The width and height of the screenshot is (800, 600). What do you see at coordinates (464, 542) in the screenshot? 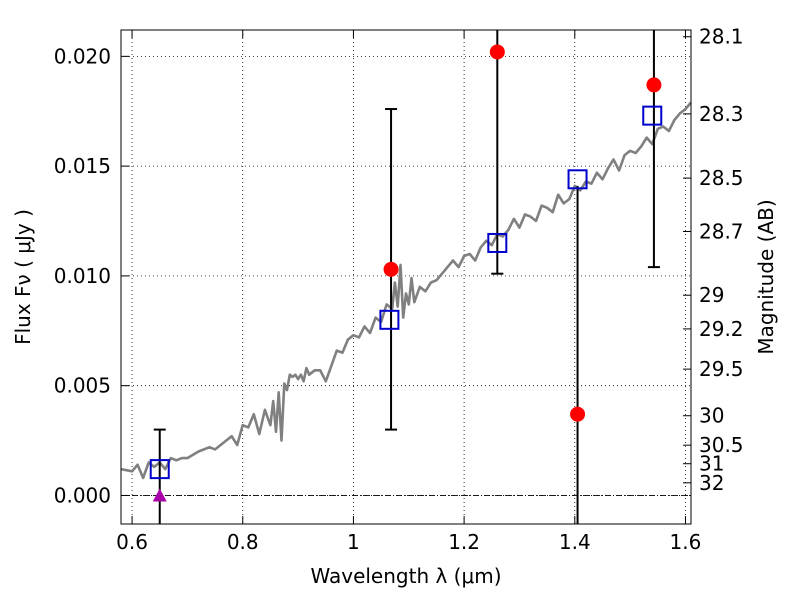
I see `x-tick-label: 1.2` at bounding box center [464, 542].